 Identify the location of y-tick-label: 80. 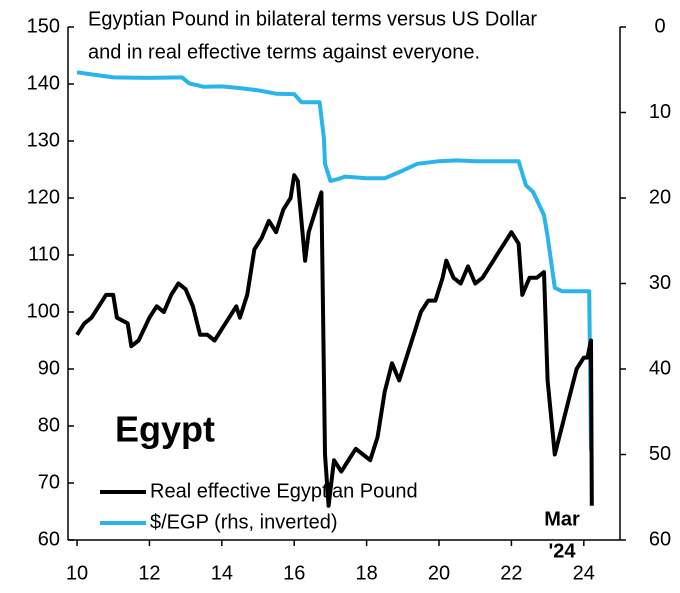
(49, 425).